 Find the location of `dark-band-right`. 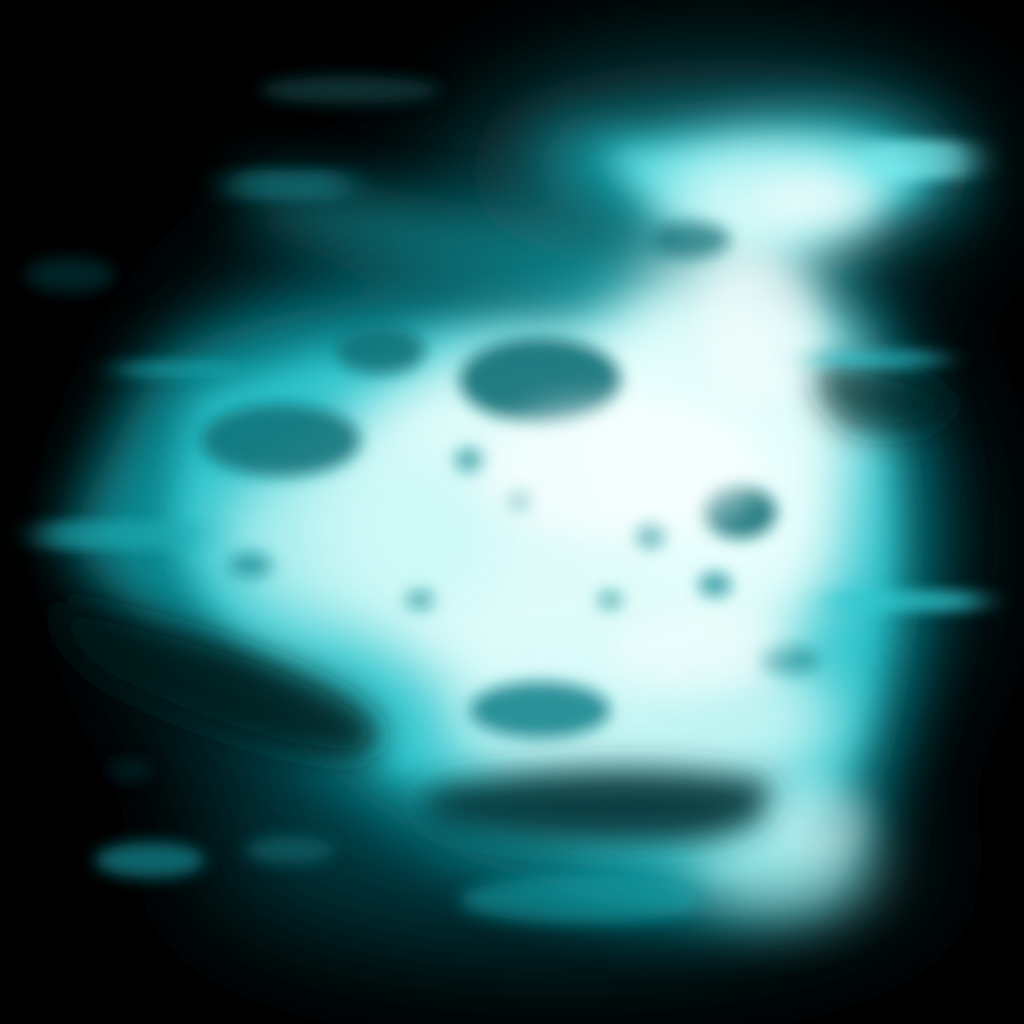

dark-band-right is located at coordinates (888, 397).